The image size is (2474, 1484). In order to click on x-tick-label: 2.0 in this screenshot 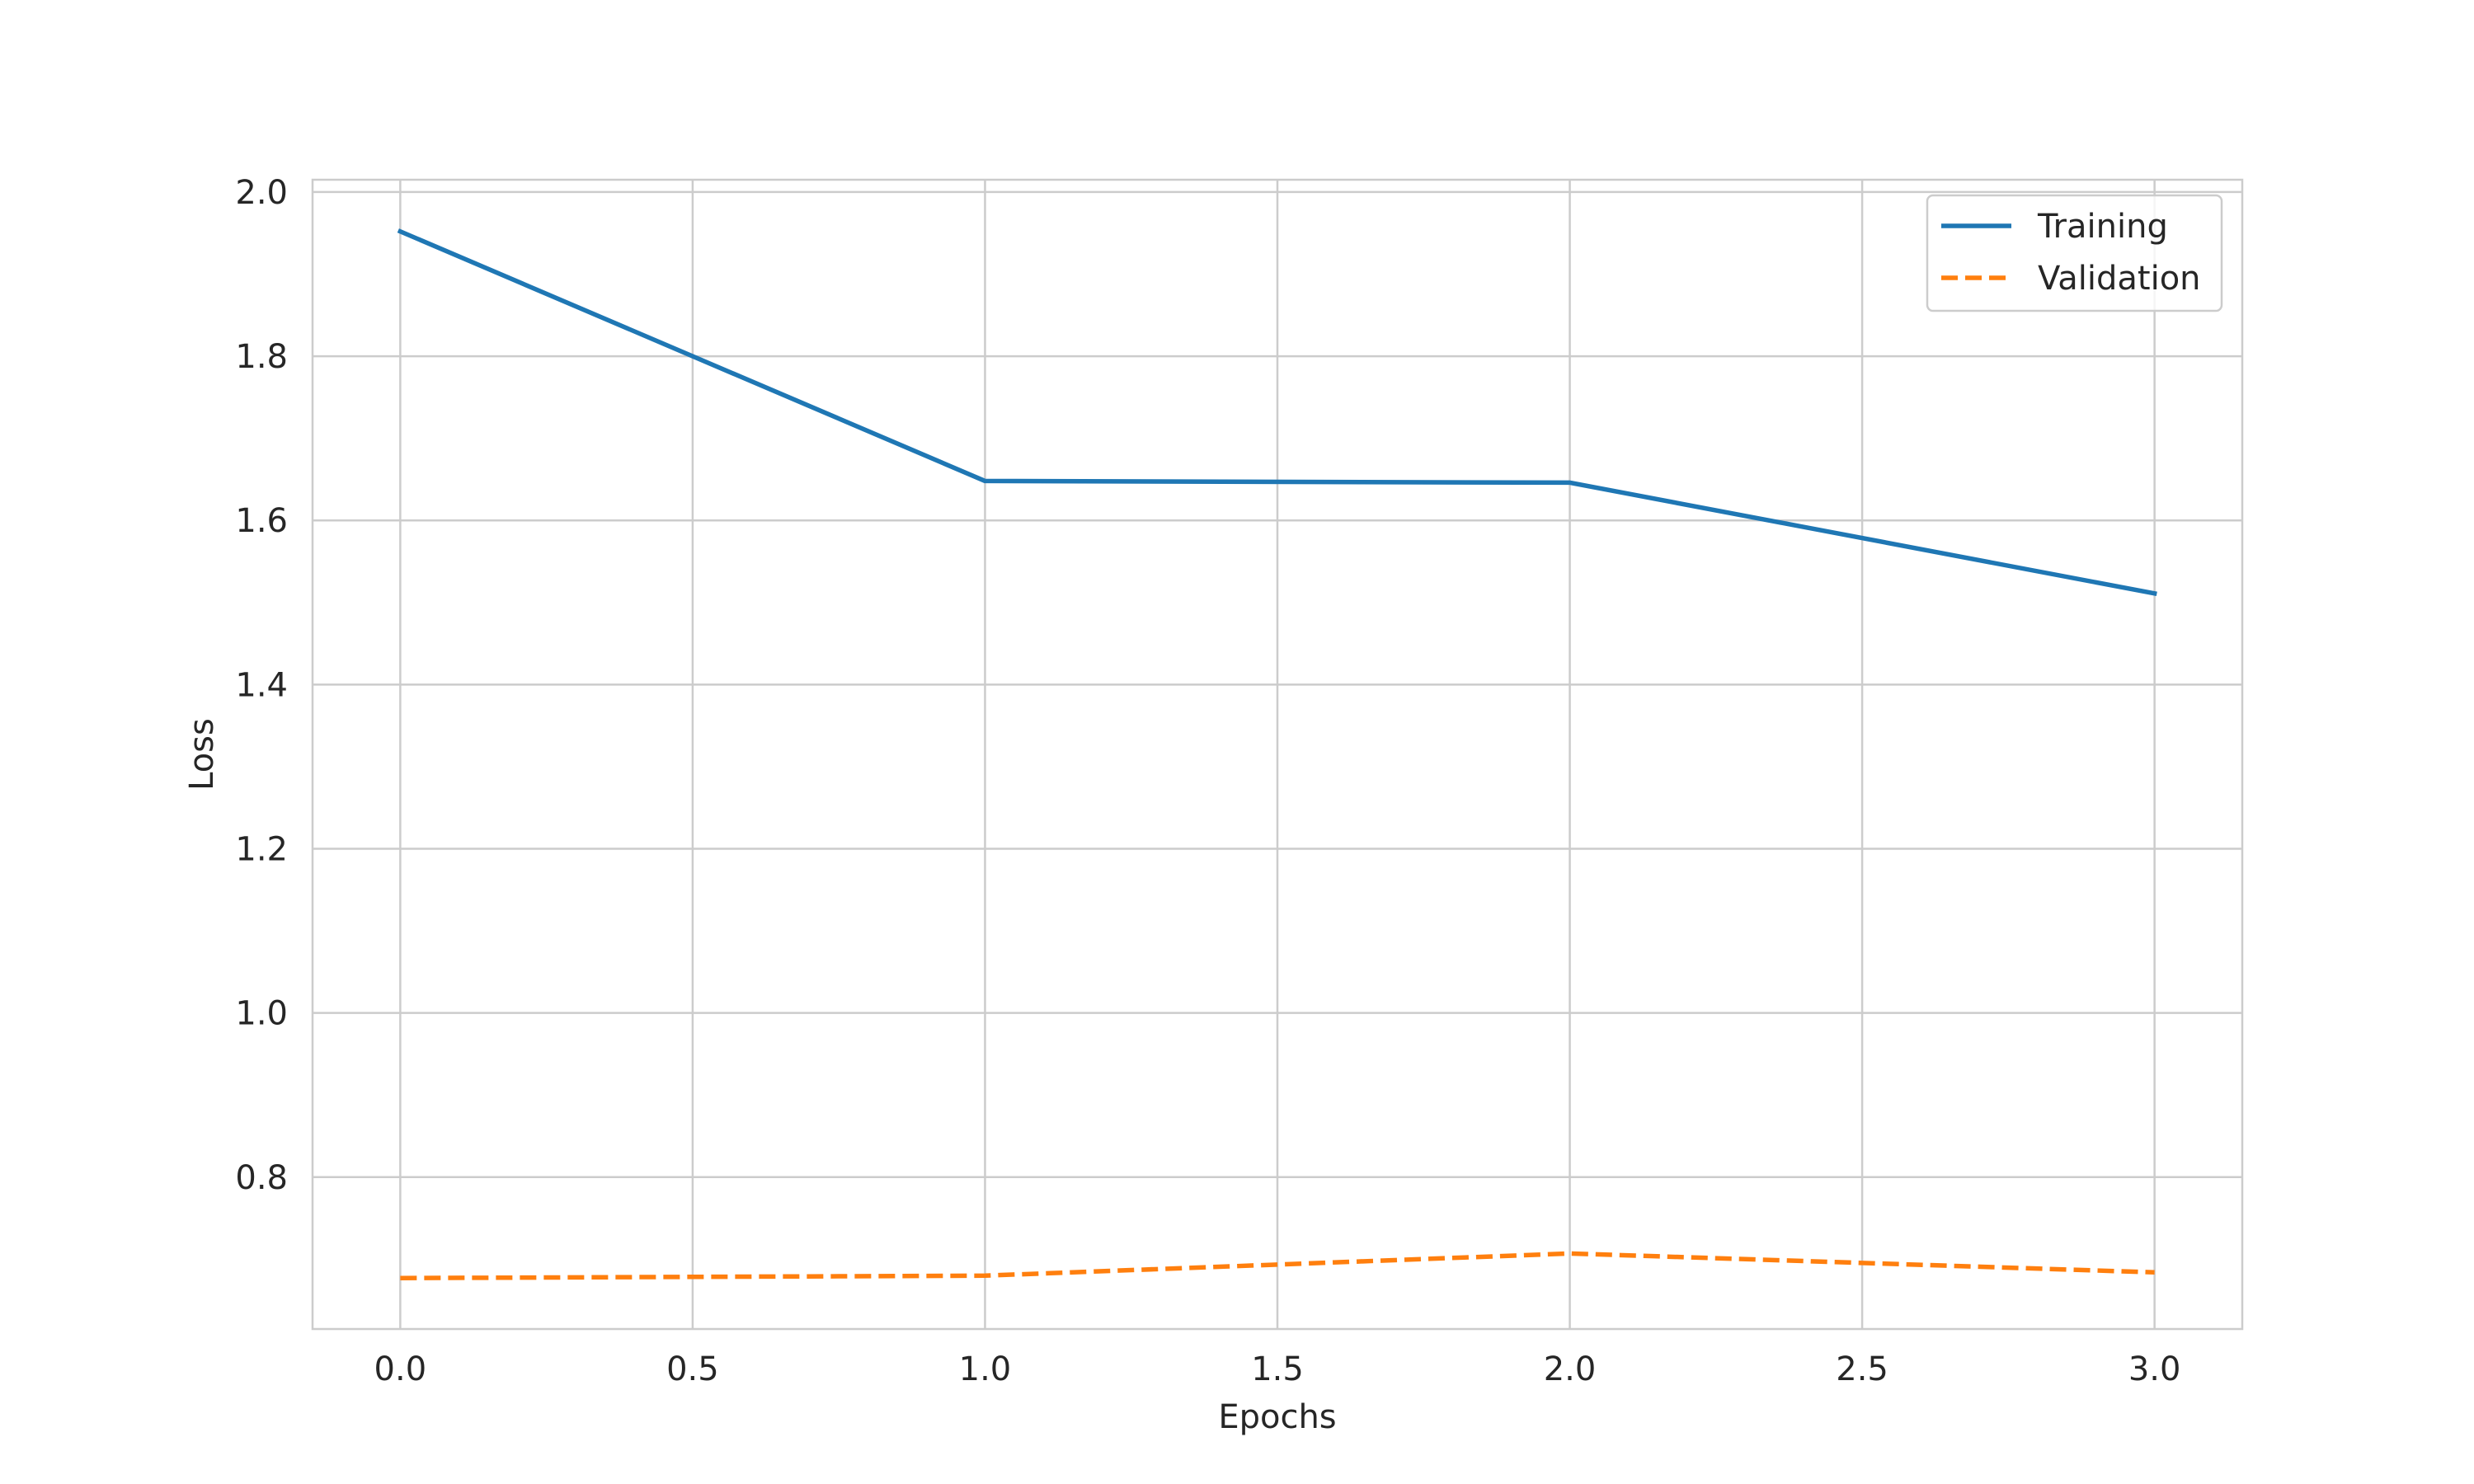, I will do `click(1570, 1369)`.